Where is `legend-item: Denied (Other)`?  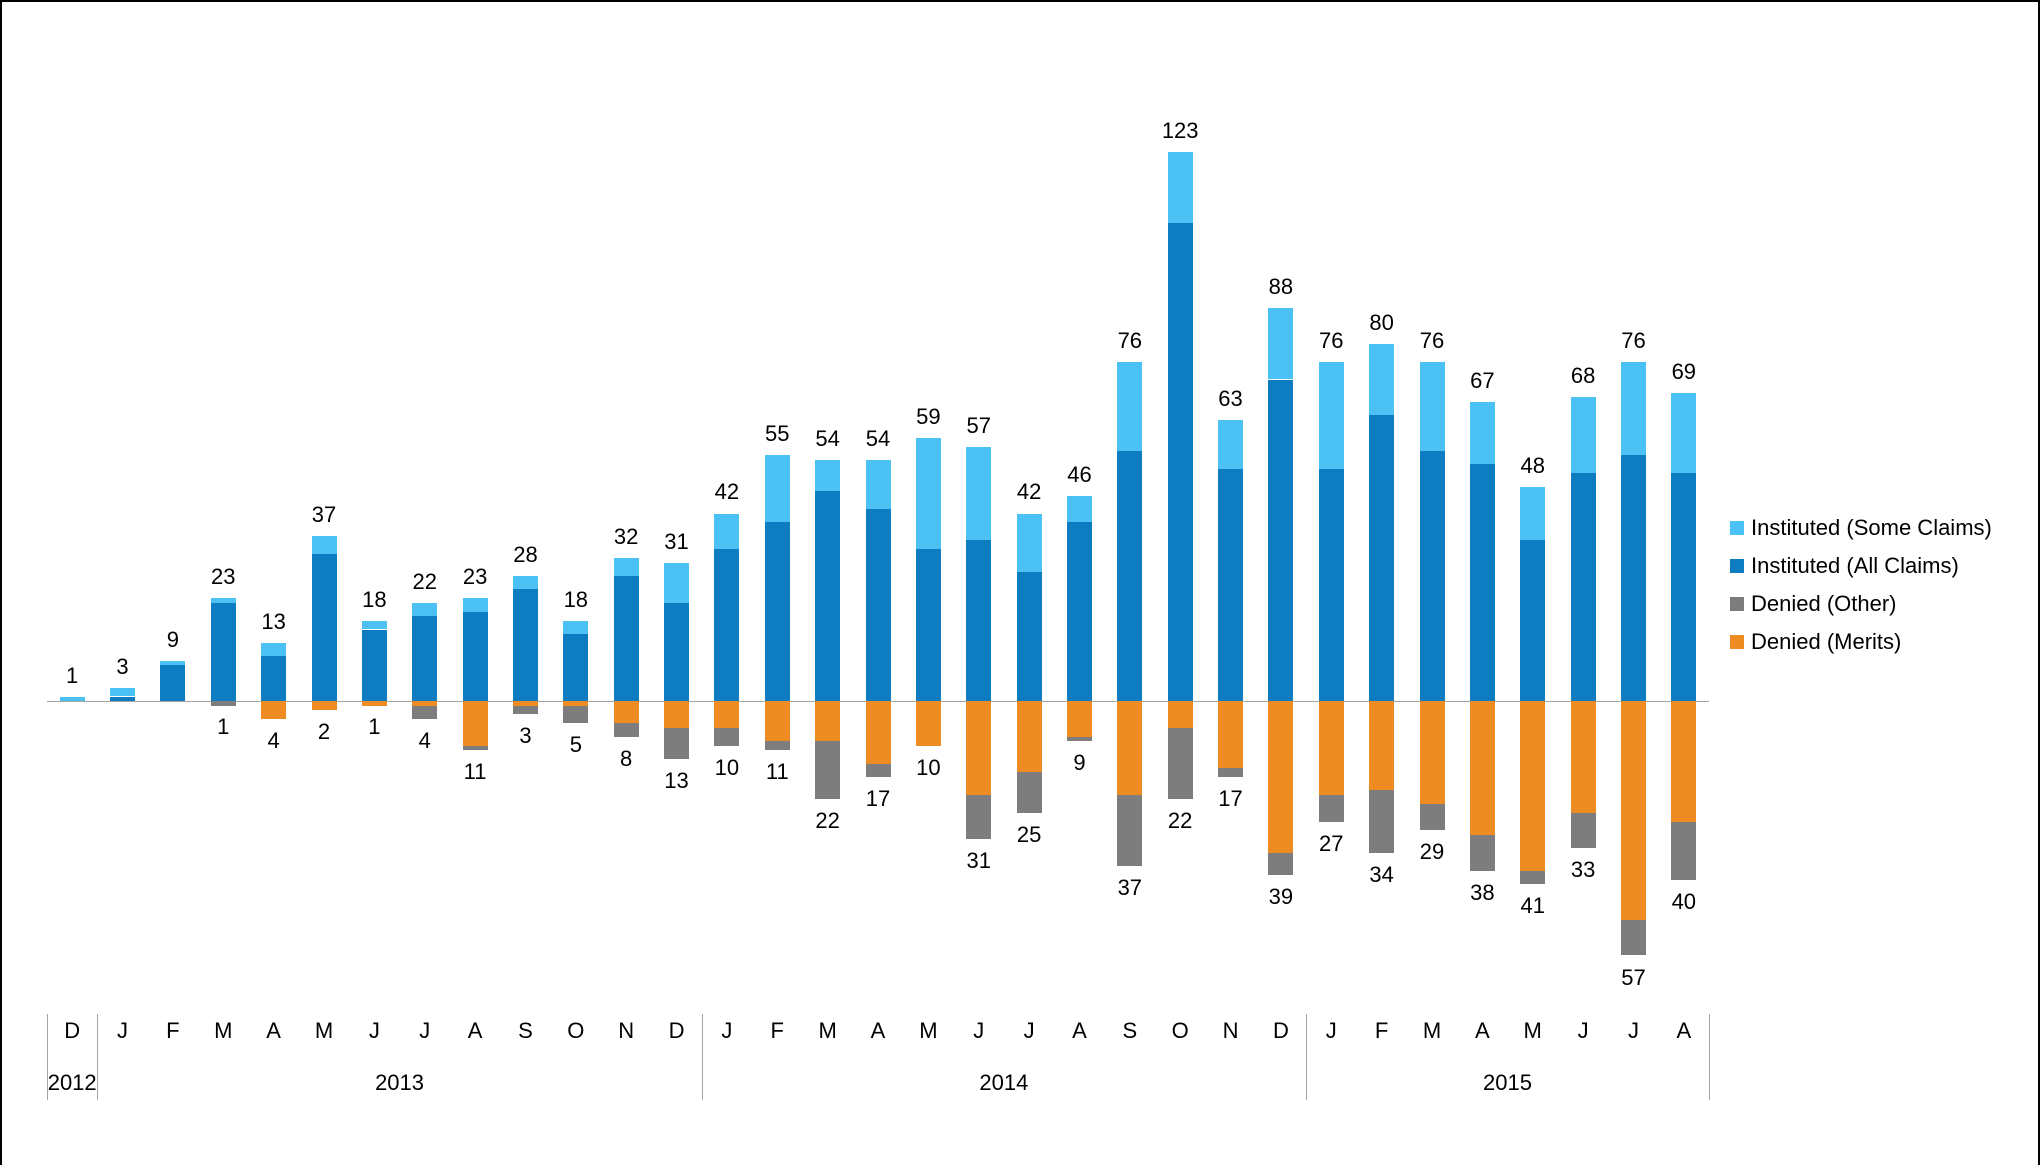 legend-item: Denied (Other) is located at coordinates (1861, 604).